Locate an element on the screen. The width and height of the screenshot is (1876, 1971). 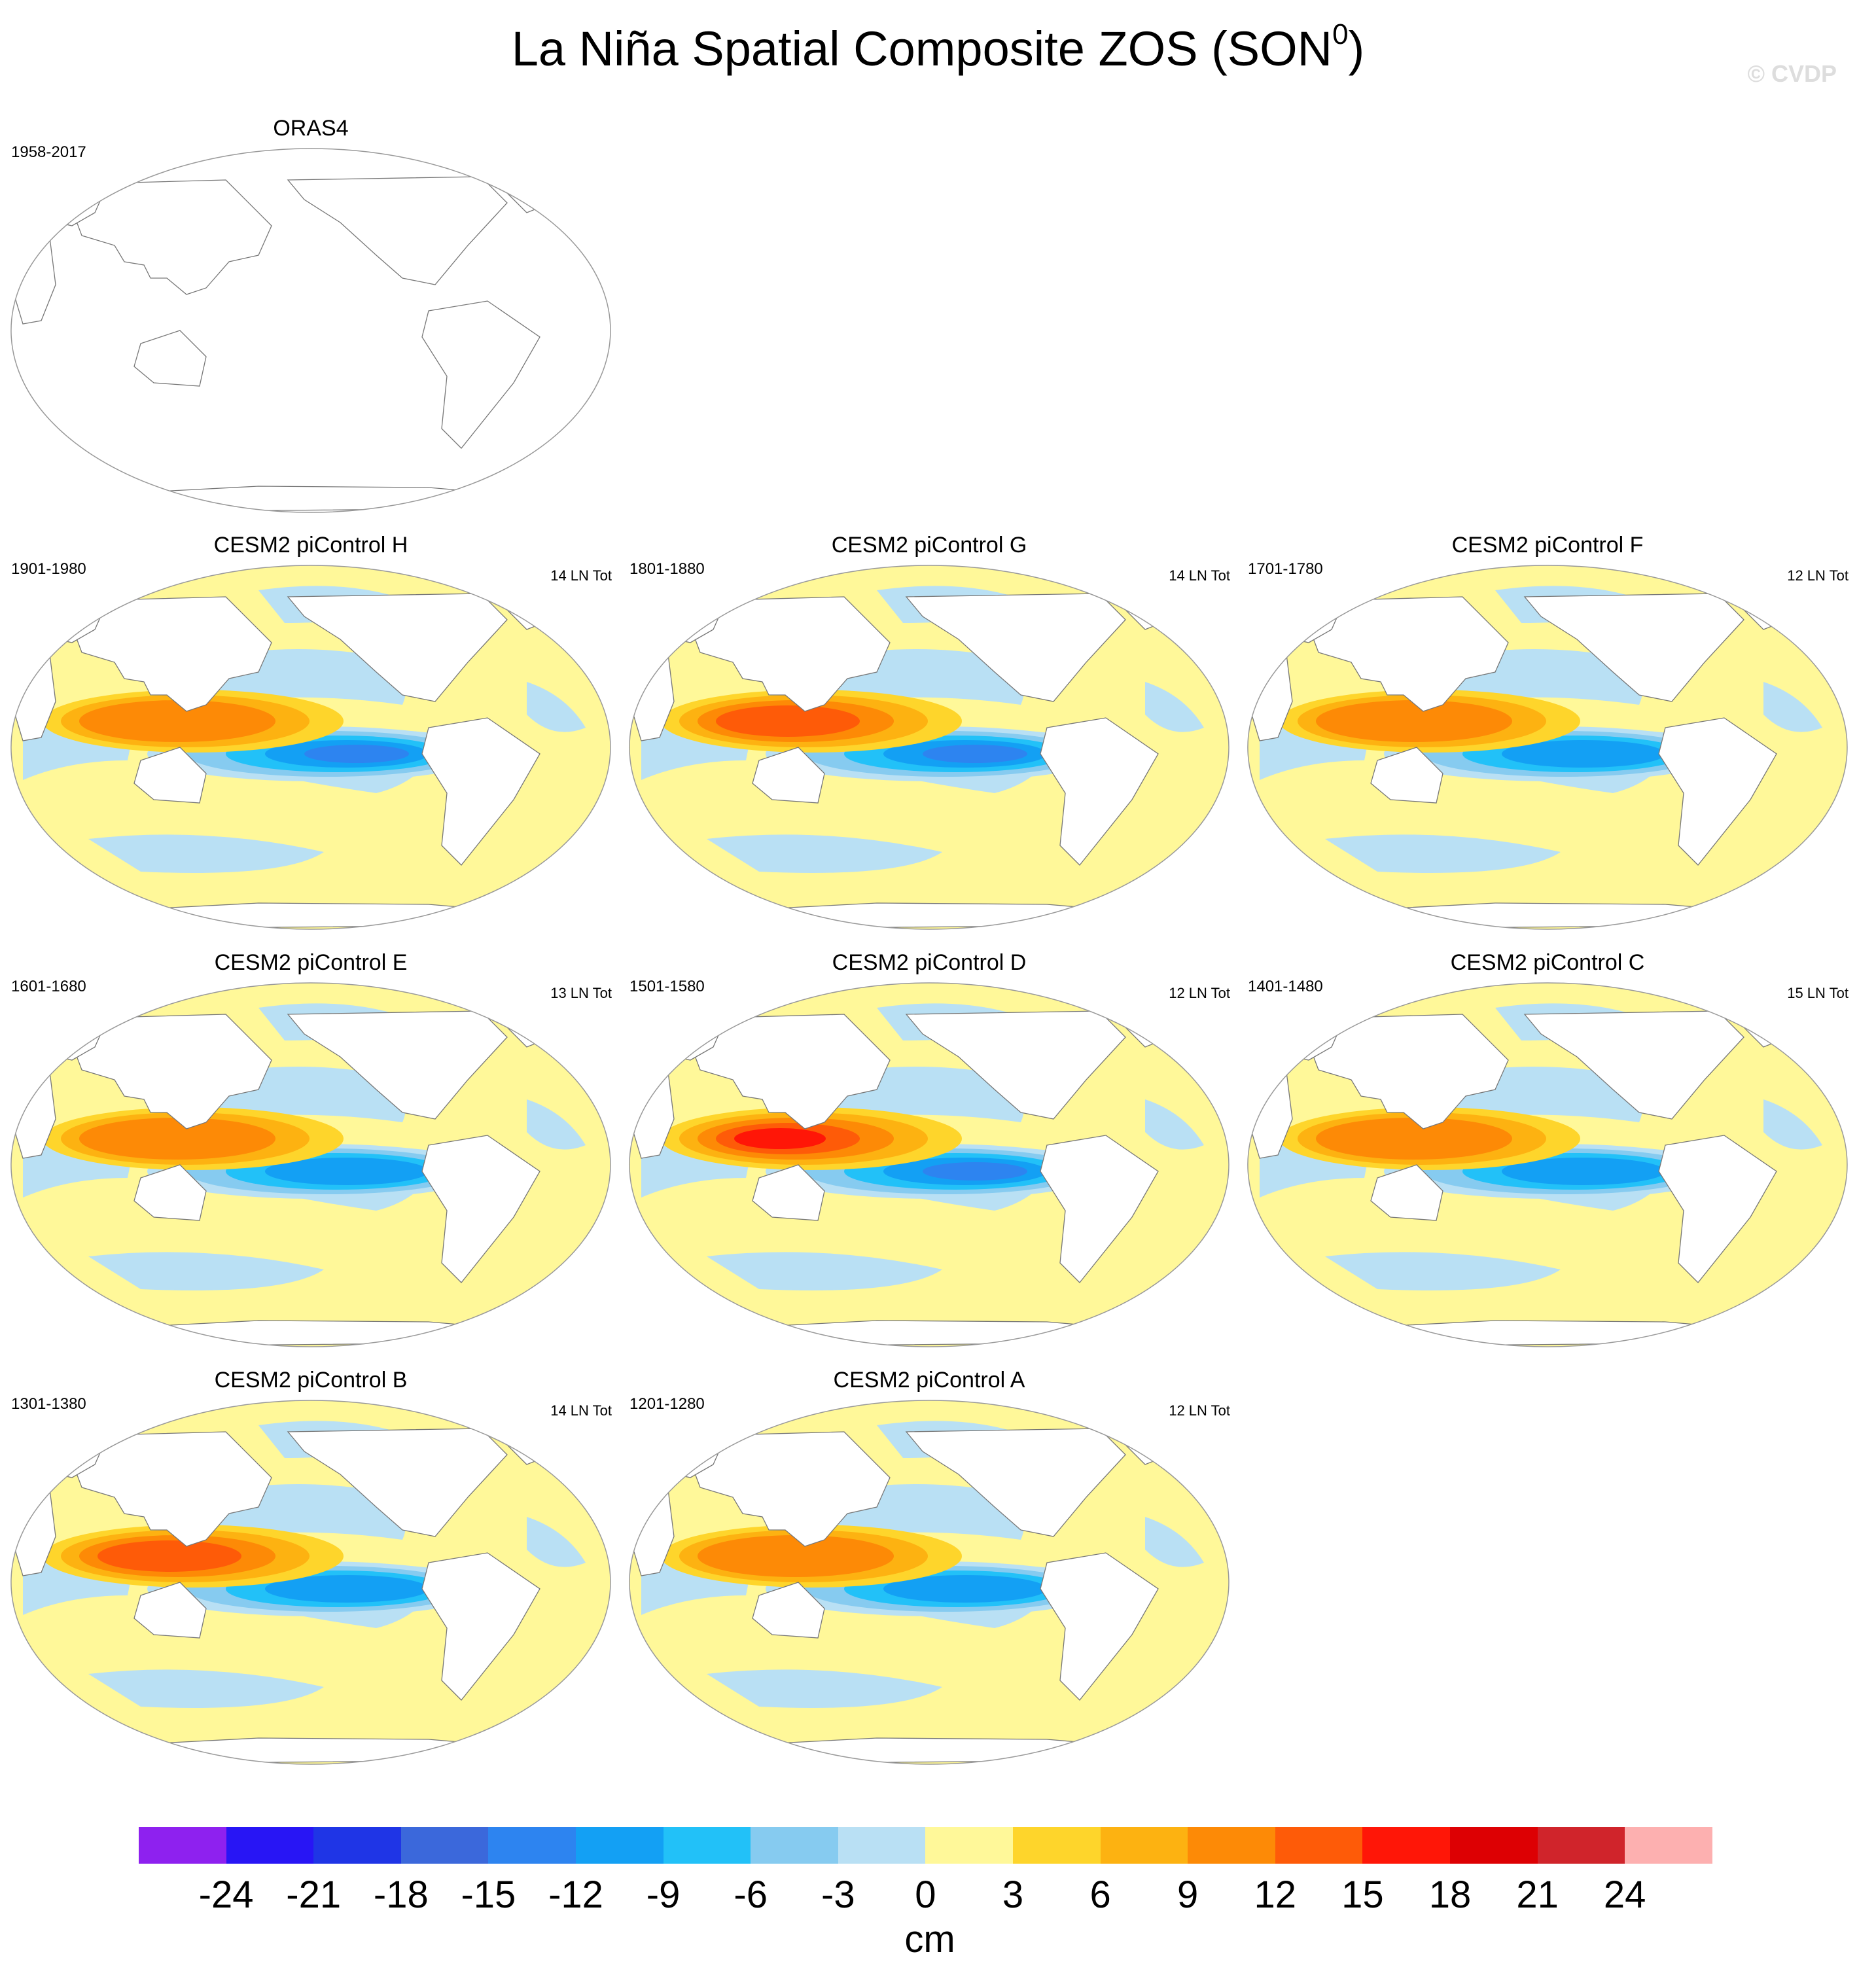
map-f is located at coordinates (1547, 747).